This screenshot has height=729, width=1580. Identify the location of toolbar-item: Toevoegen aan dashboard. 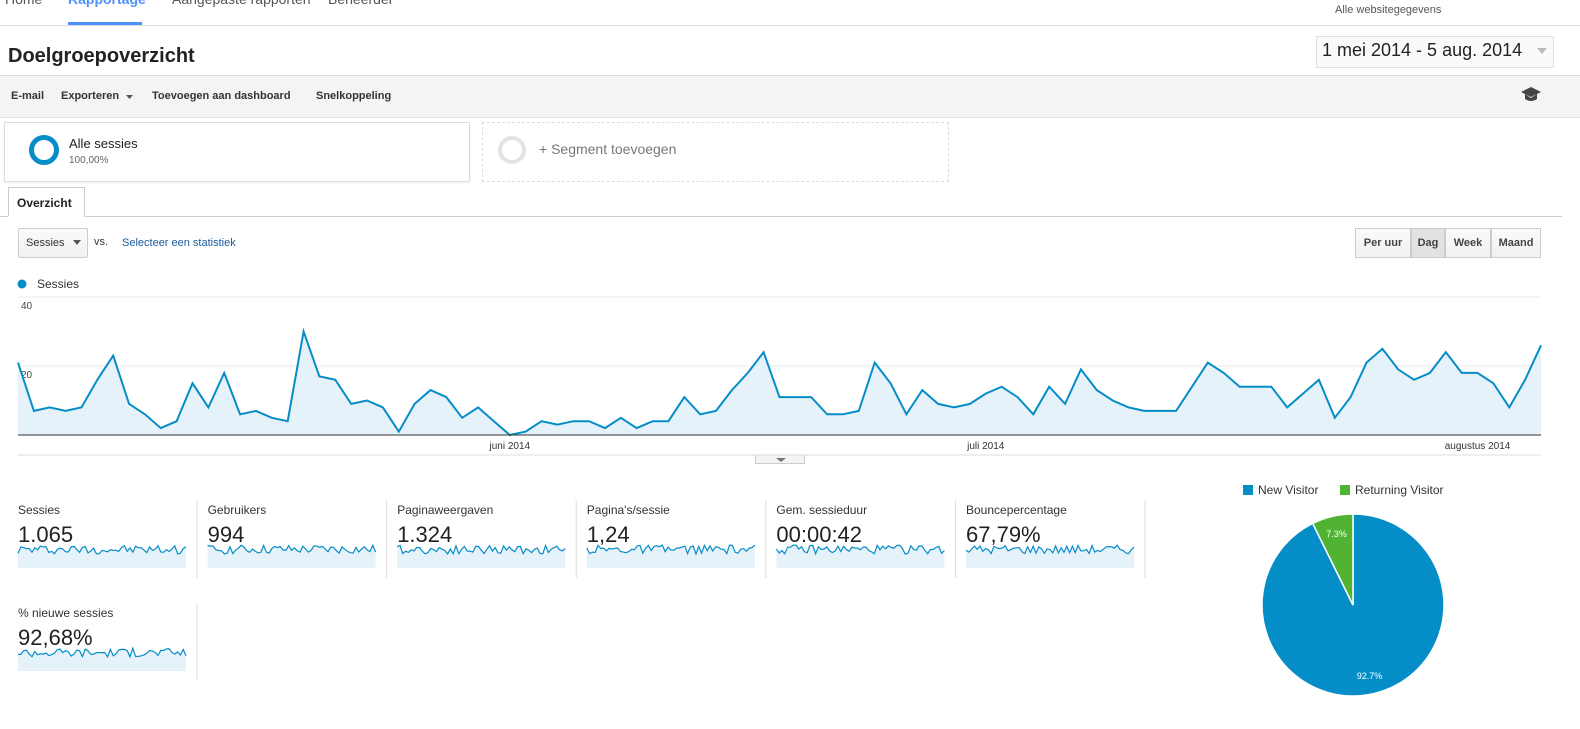
(221, 96).